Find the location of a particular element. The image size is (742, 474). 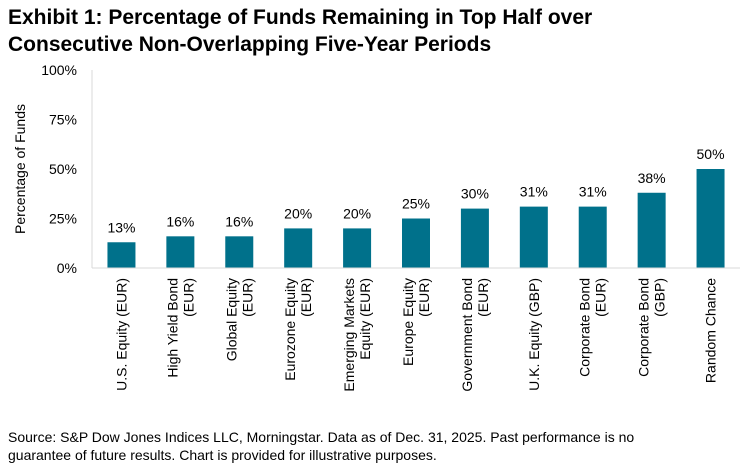

x-tick-label: Corporate Bond(GBP) is located at coordinates (652, 327).